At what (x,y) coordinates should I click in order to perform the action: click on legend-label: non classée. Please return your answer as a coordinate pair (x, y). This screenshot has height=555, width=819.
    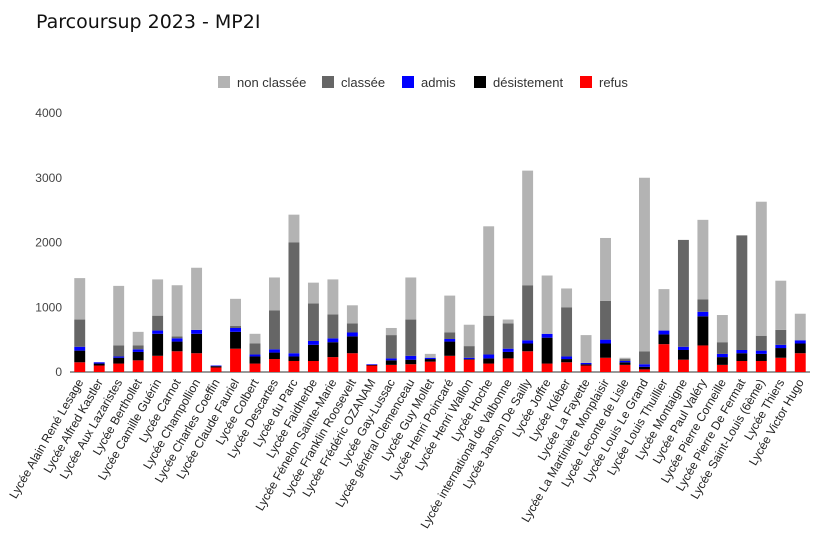
    Looking at the image, I should click on (271, 82).